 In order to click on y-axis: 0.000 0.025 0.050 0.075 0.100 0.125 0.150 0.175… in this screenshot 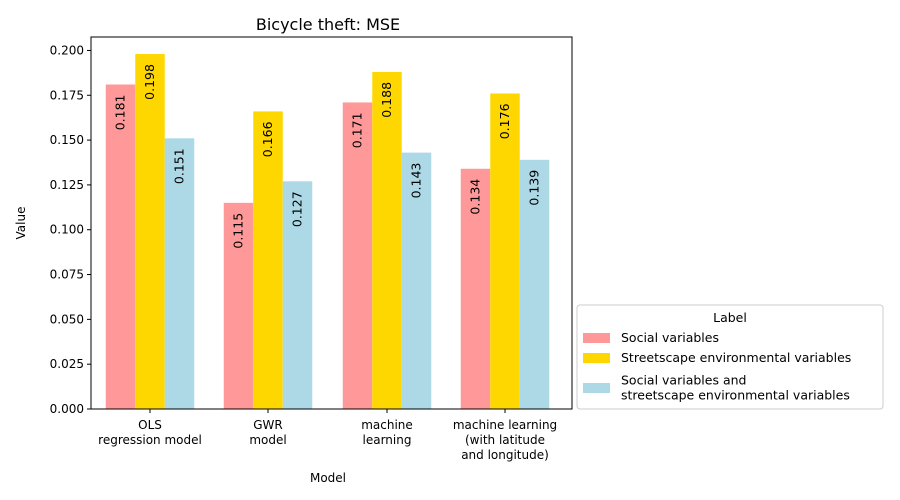, I will do `click(70, 229)`.